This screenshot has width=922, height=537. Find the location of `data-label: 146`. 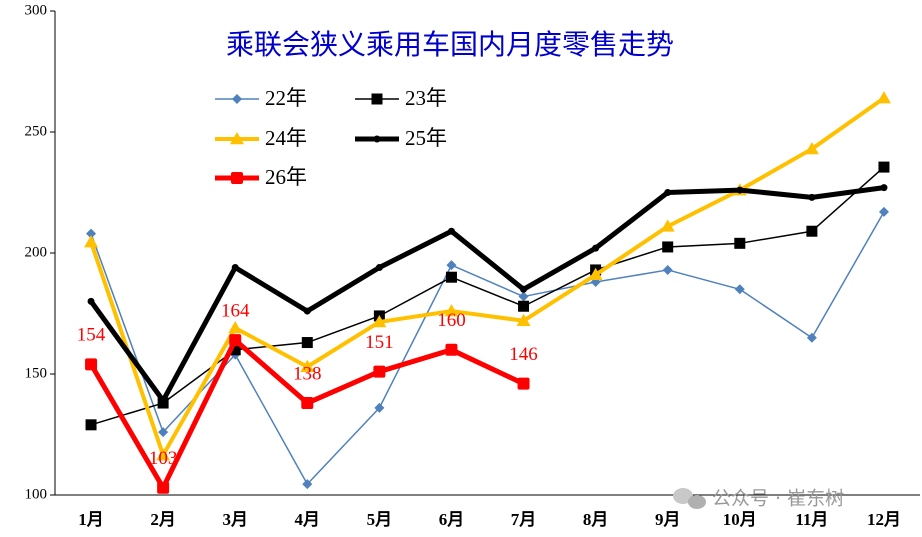

data-label: 146 is located at coordinates (523, 354).